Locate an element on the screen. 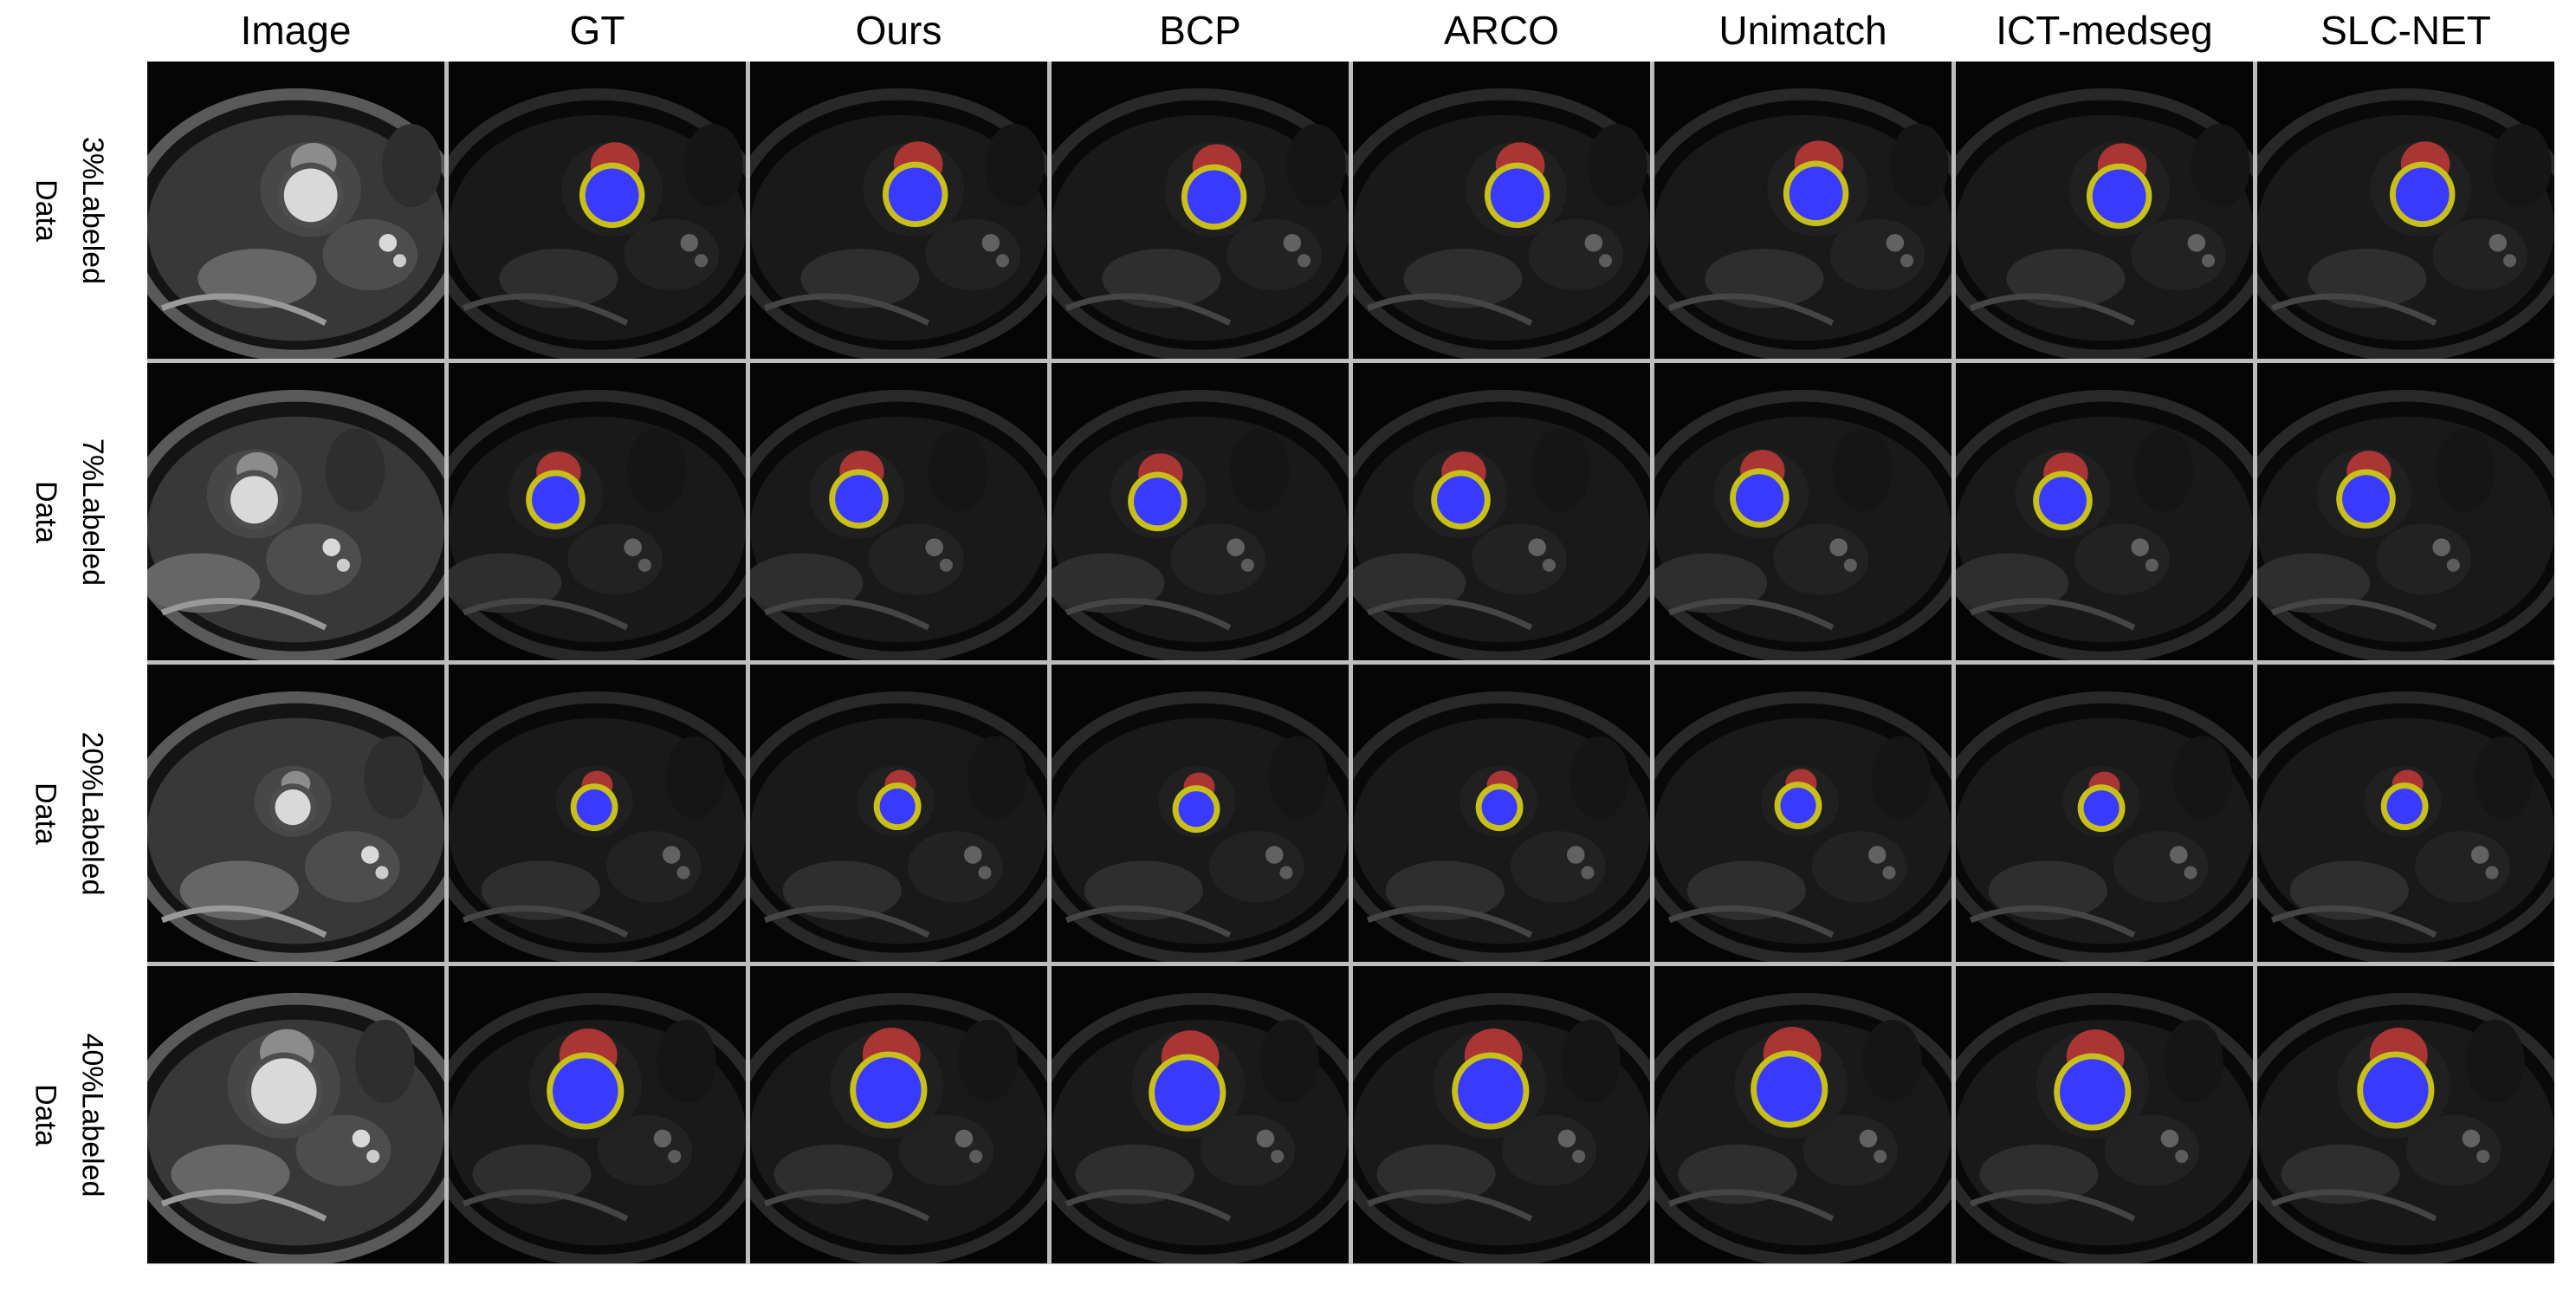 This screenshot has width=2576, height=1298. row-label-20-percent: 20%Labeled Data is located at coordinates (69, 813).